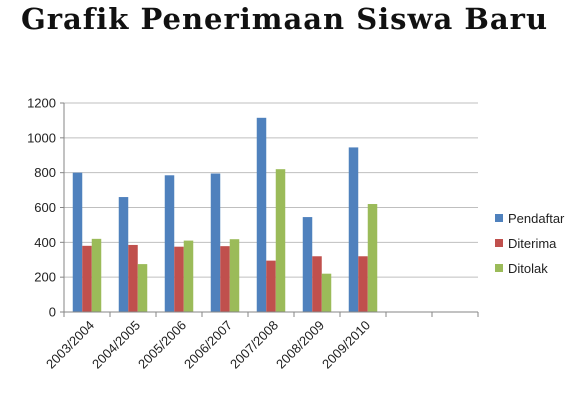 The image size is (569, 417). I want to click on x-tick-label: 2008/2009, so click(300, 345).